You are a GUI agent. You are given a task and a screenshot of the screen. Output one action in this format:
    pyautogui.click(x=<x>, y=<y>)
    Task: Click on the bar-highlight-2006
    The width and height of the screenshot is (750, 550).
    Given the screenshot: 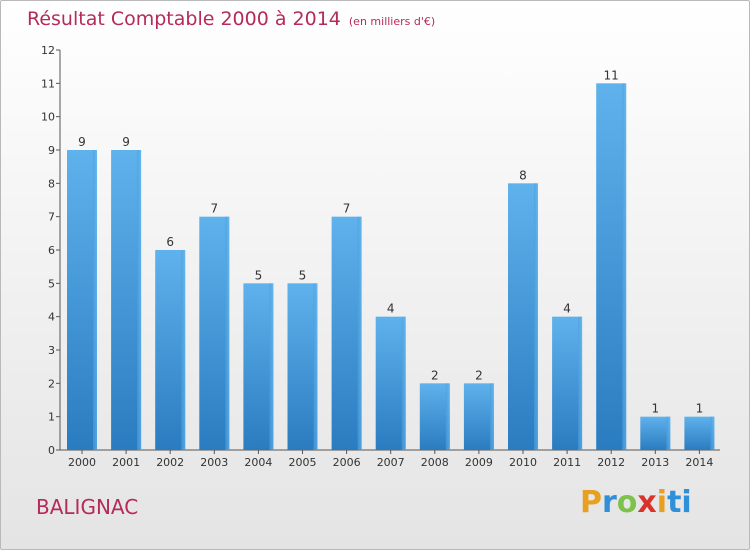 What is the action you would take?
    pyautogui.click(x=359, y=333)
    